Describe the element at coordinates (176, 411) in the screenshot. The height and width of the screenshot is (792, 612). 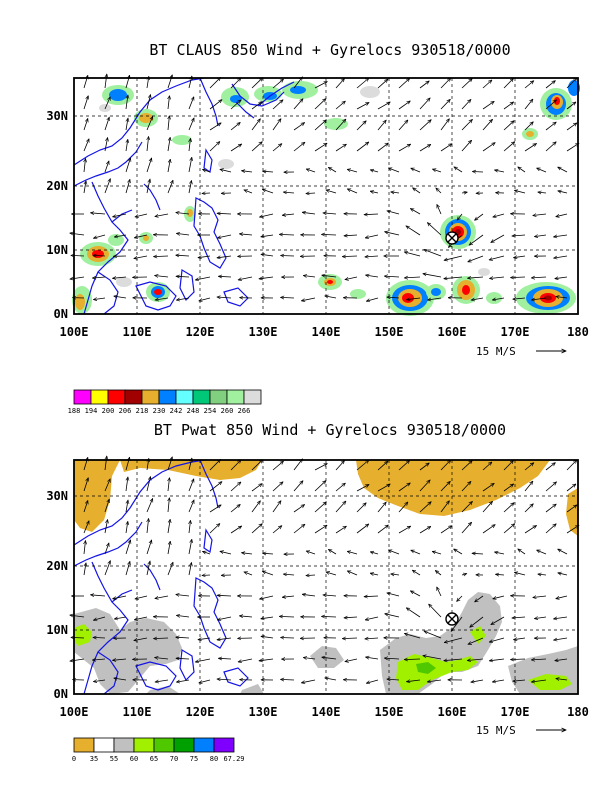
I see `colorbar-label: 242` at that location.